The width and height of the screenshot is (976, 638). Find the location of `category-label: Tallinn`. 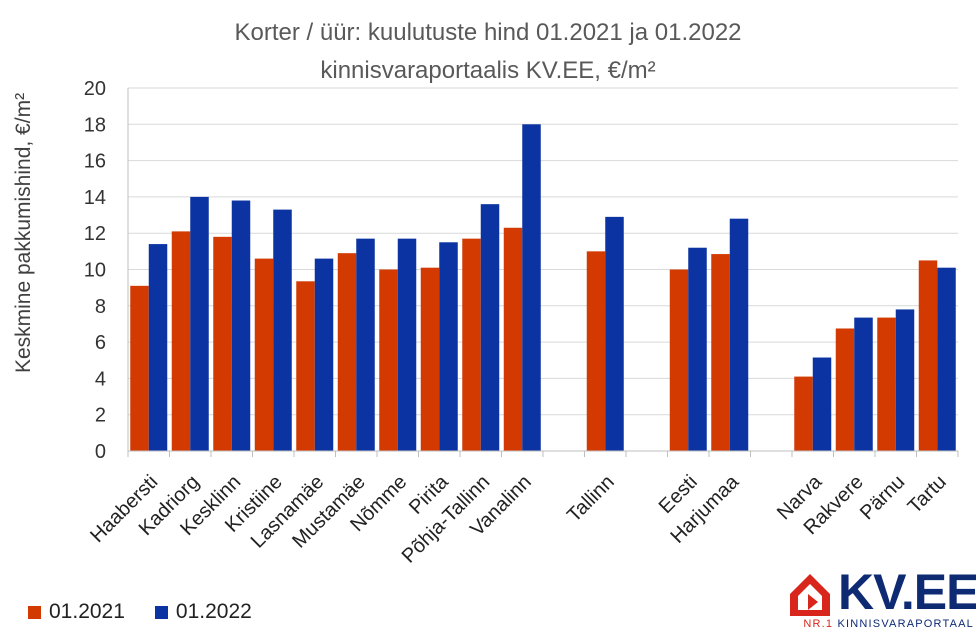

category-label: Tallinn is located at coordinates (591, 499).